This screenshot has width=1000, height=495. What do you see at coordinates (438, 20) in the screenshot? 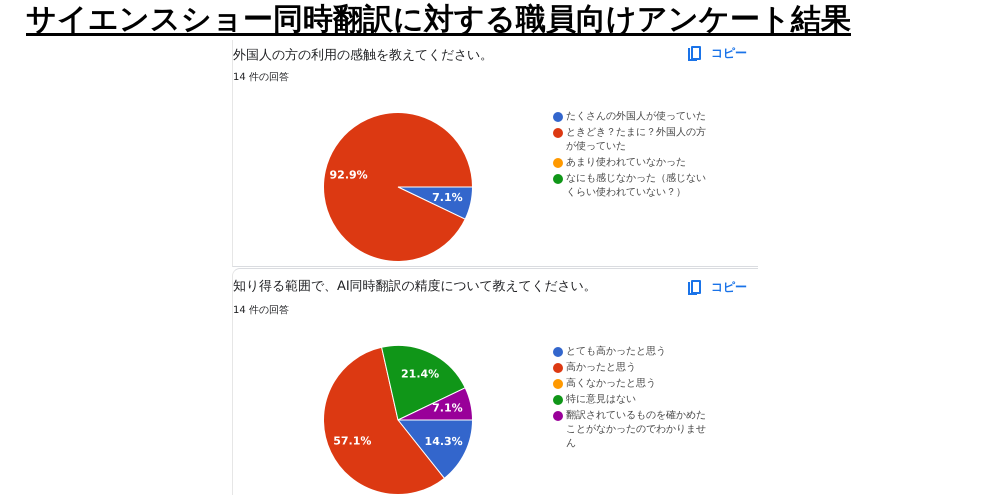
I see `text: サイエンスショー同時翻訳に対する職員向けアンケート結果` at bounding box center [438, 20].